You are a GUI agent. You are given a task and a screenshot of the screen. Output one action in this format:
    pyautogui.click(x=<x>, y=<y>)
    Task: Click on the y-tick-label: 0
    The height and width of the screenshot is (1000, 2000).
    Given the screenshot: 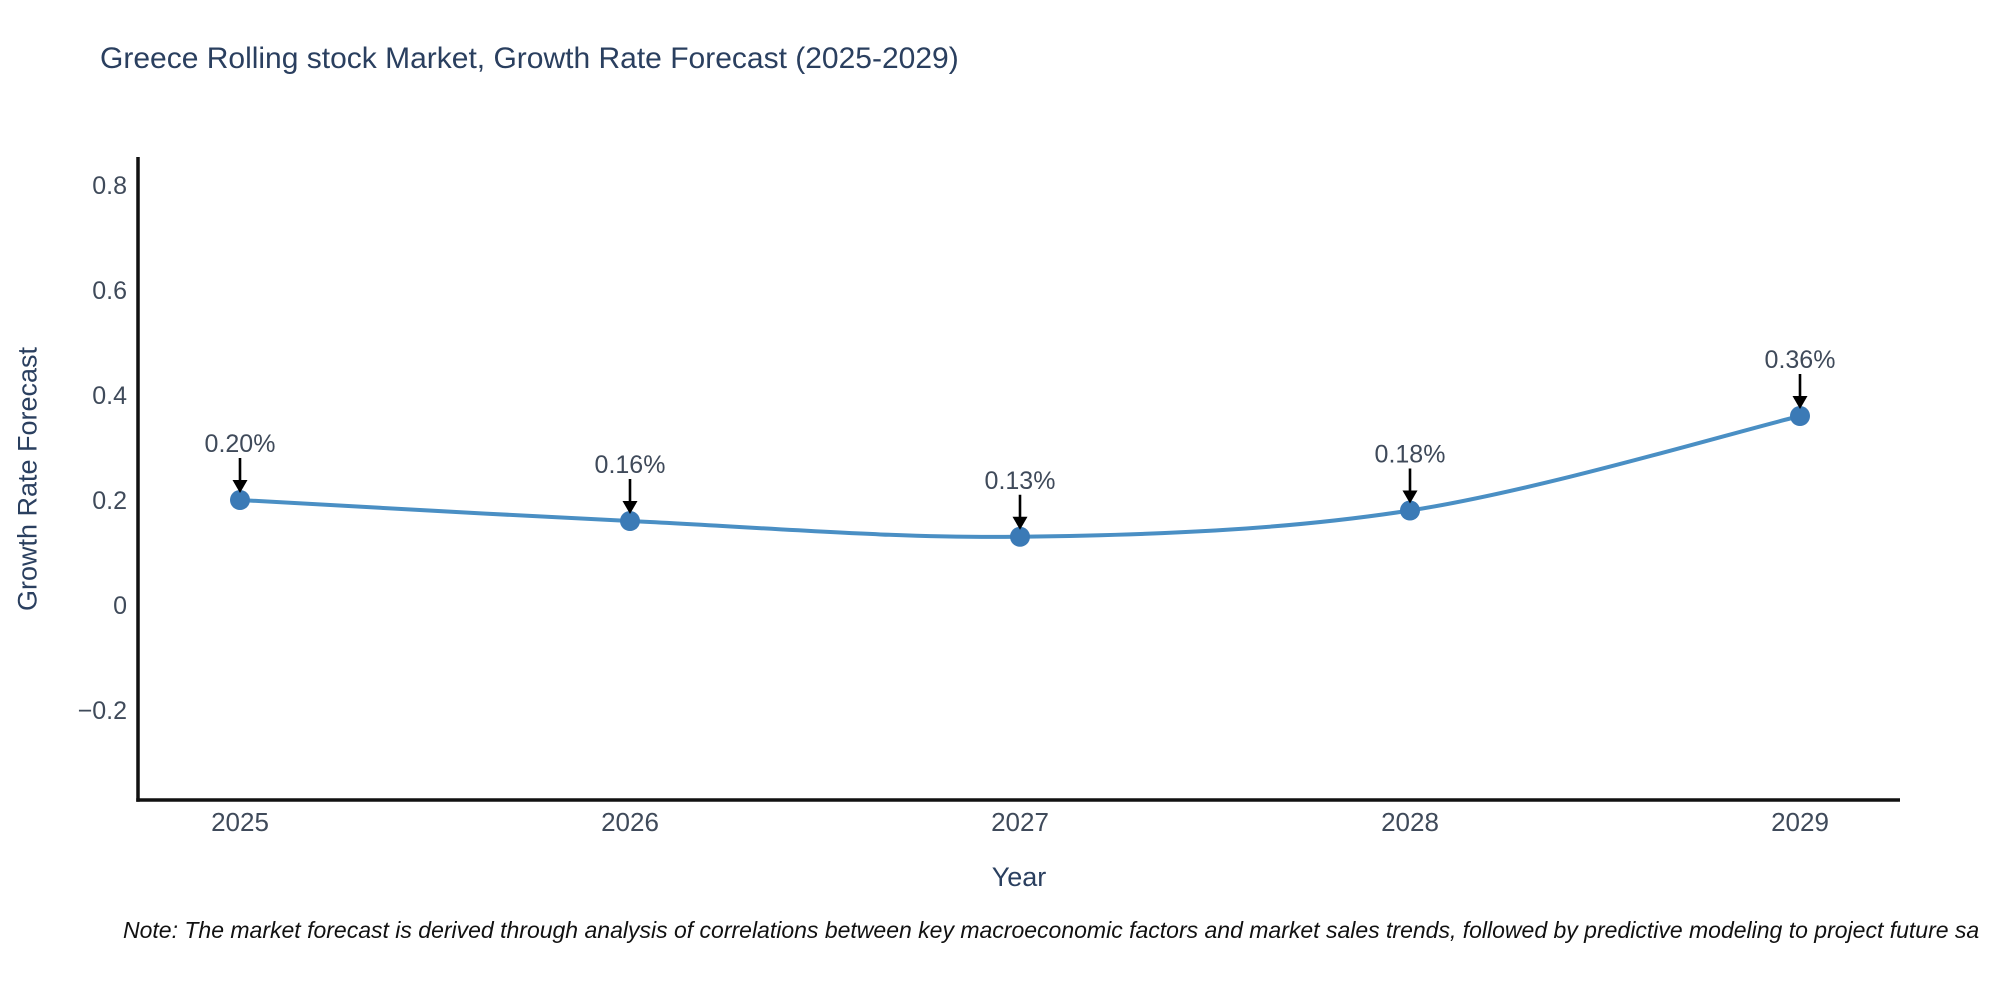 What is the action you would take?
    pyautogui.click(x=120, y=606)
    